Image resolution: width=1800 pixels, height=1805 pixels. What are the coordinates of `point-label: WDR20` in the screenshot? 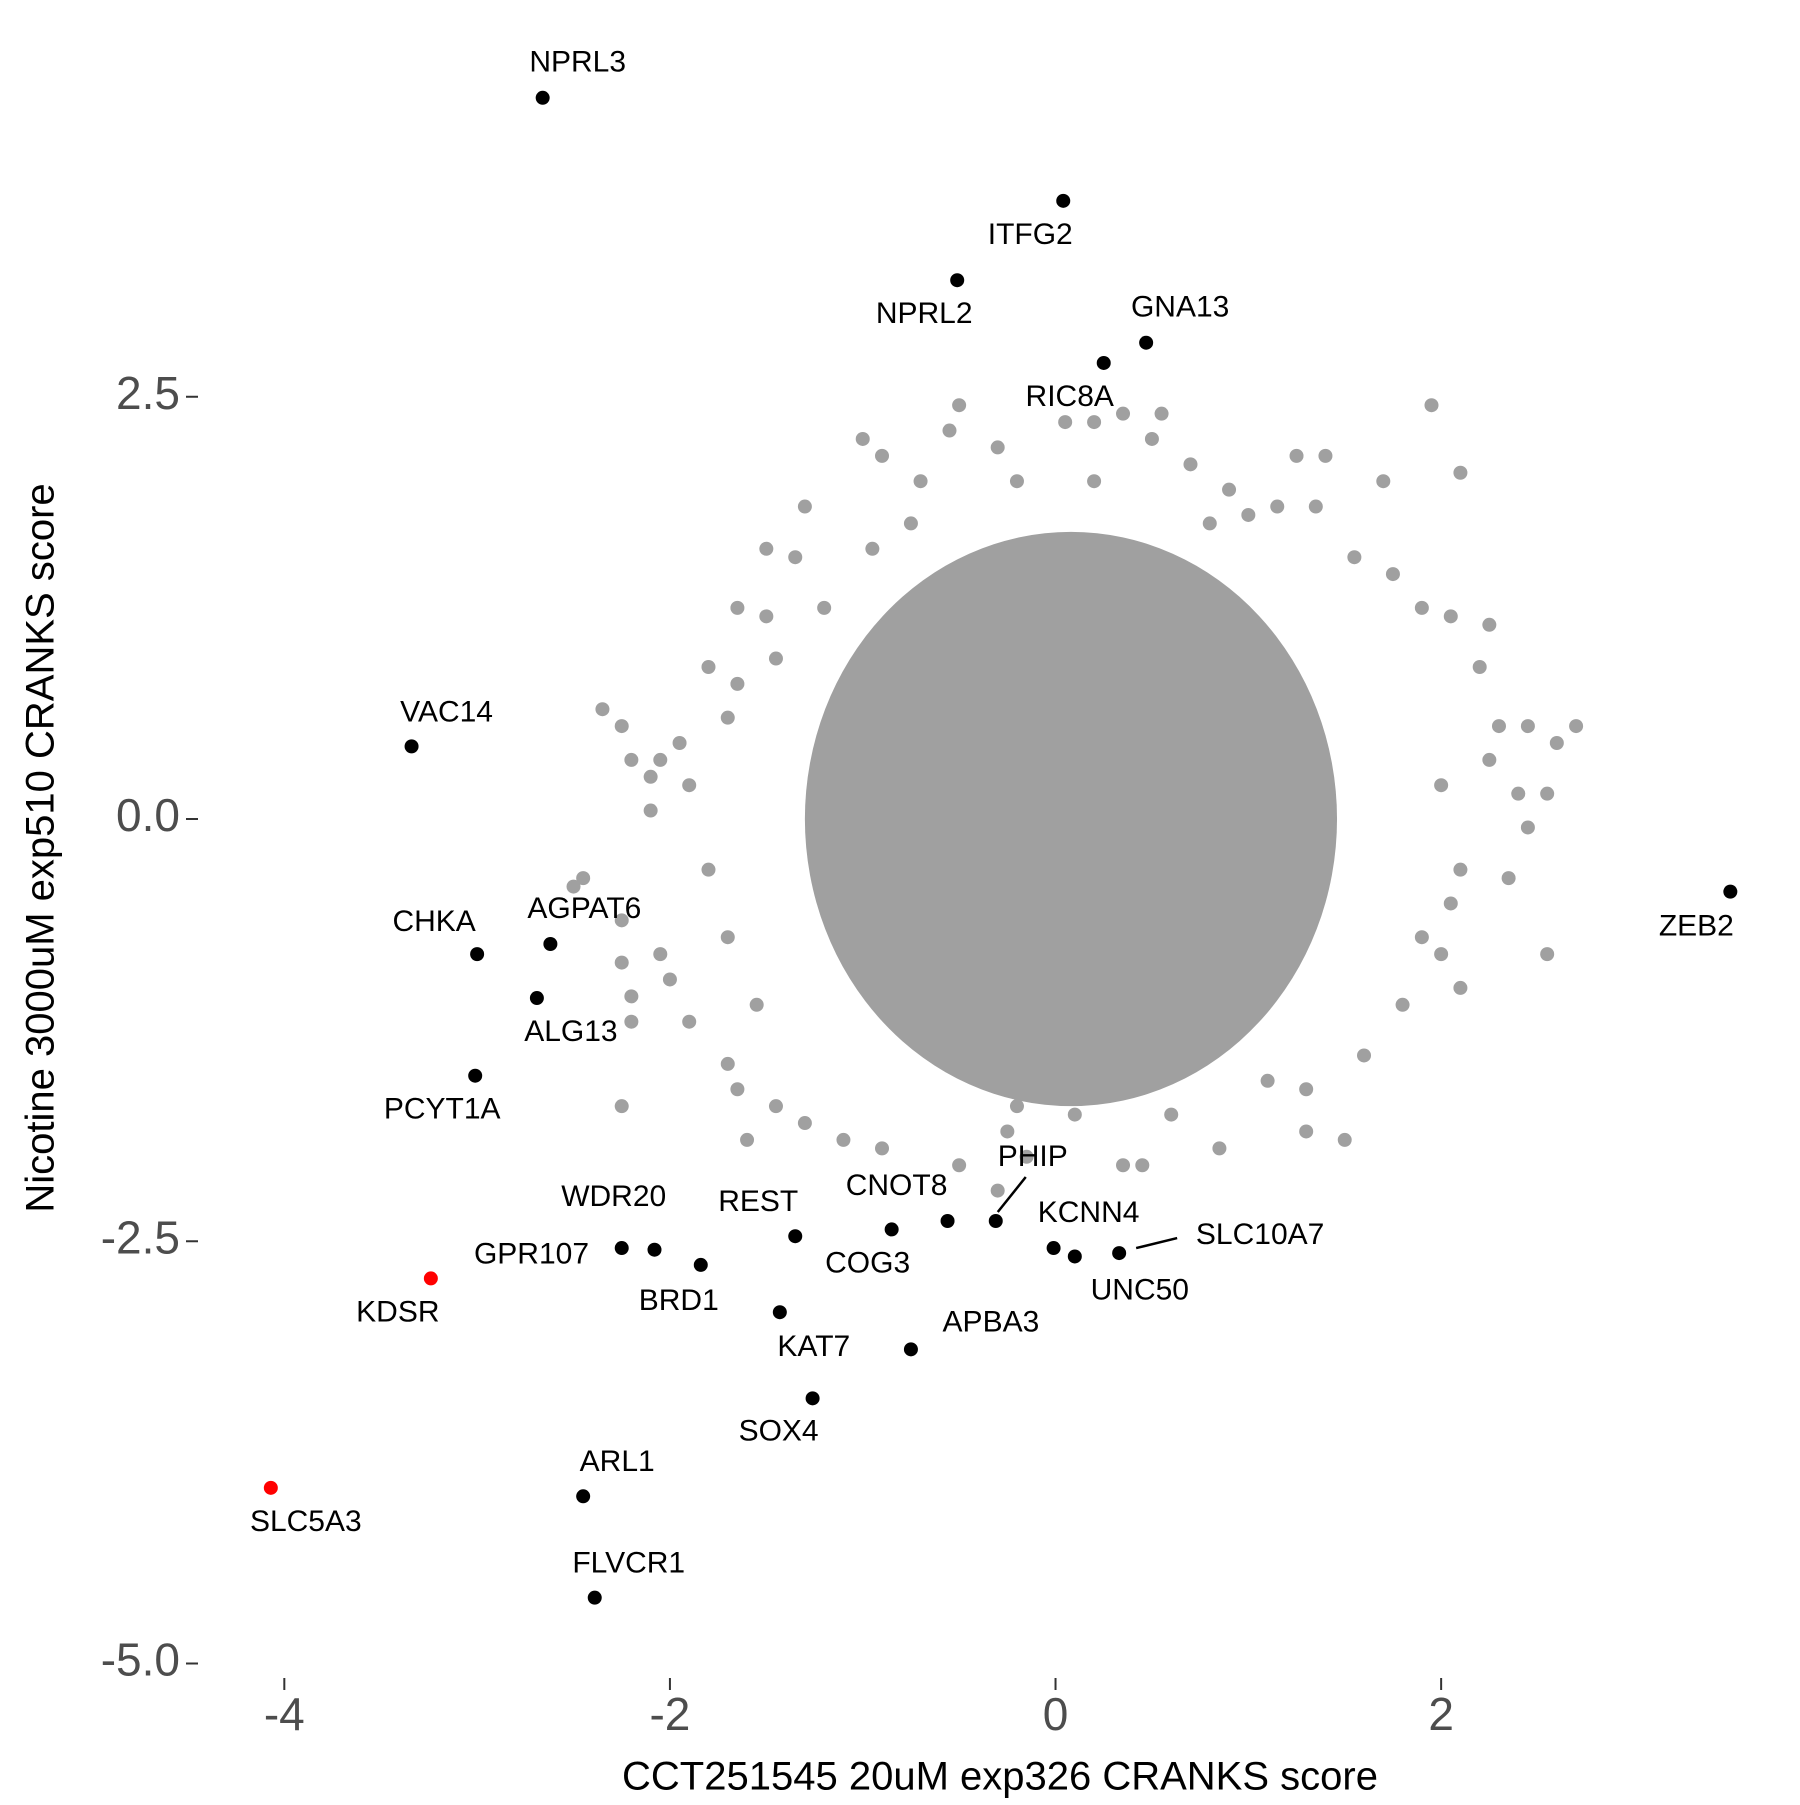 It's located at (613, 1196).